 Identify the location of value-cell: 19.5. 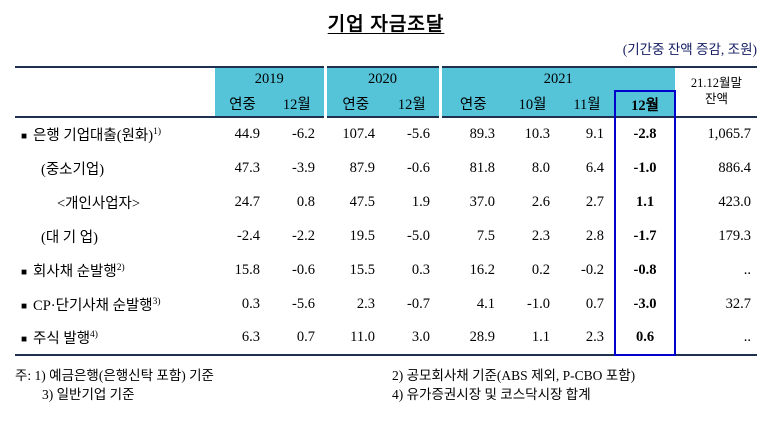
(362, 235).